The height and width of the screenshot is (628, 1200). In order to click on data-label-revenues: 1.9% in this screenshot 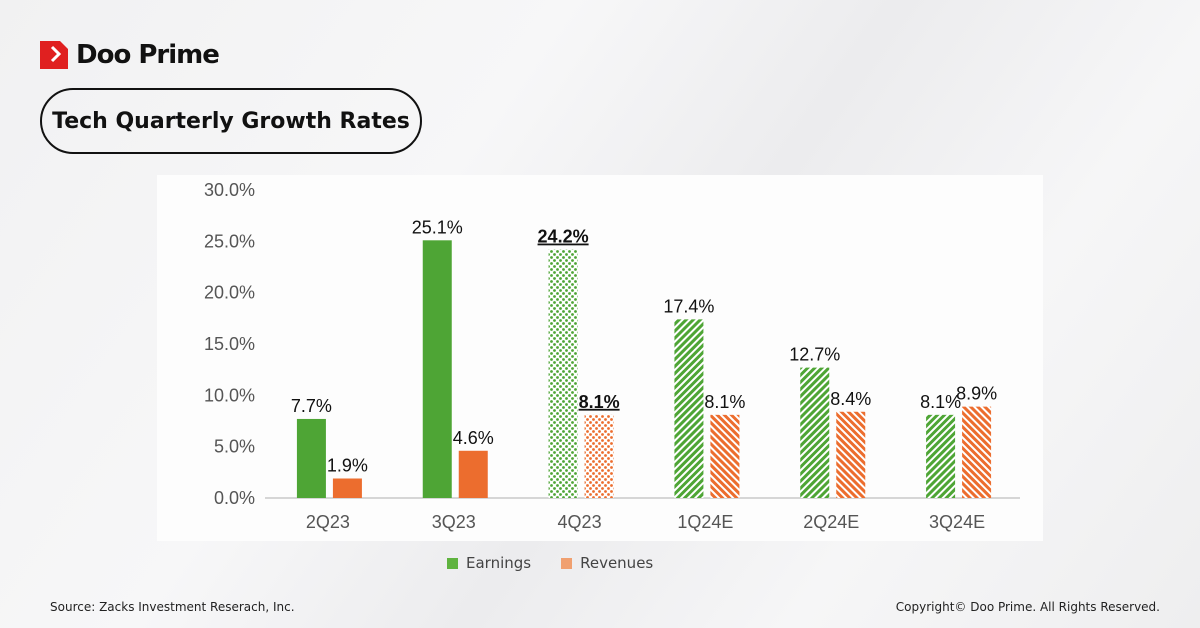, I will do `click(347, 465)`.